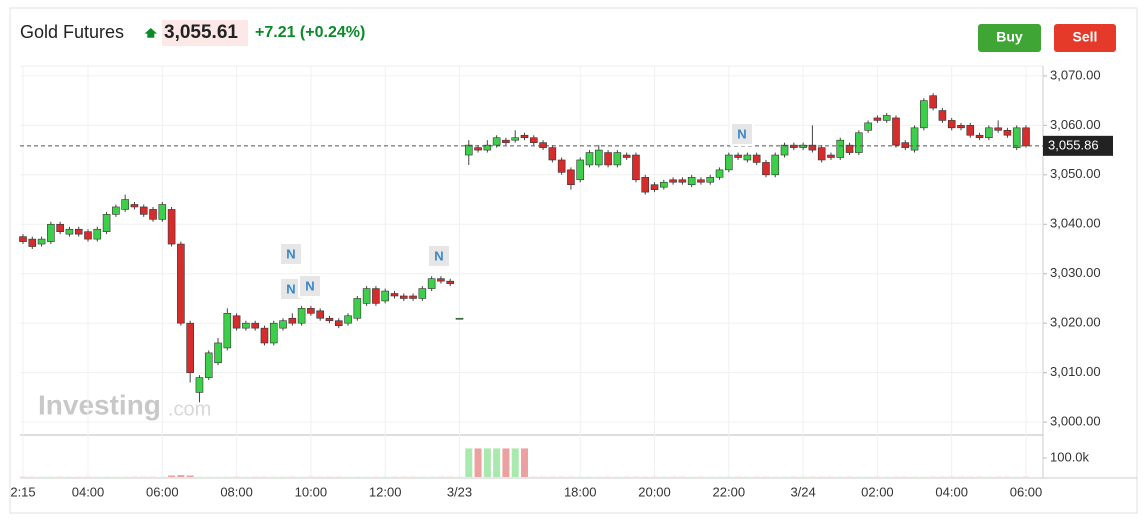 This screenshot has height=526, width=1145. What do you see at coordinates (310, 32) in the screenshot?
I see `price-change: +7.21 (+0.24%)` at bounding box center [310, 32].